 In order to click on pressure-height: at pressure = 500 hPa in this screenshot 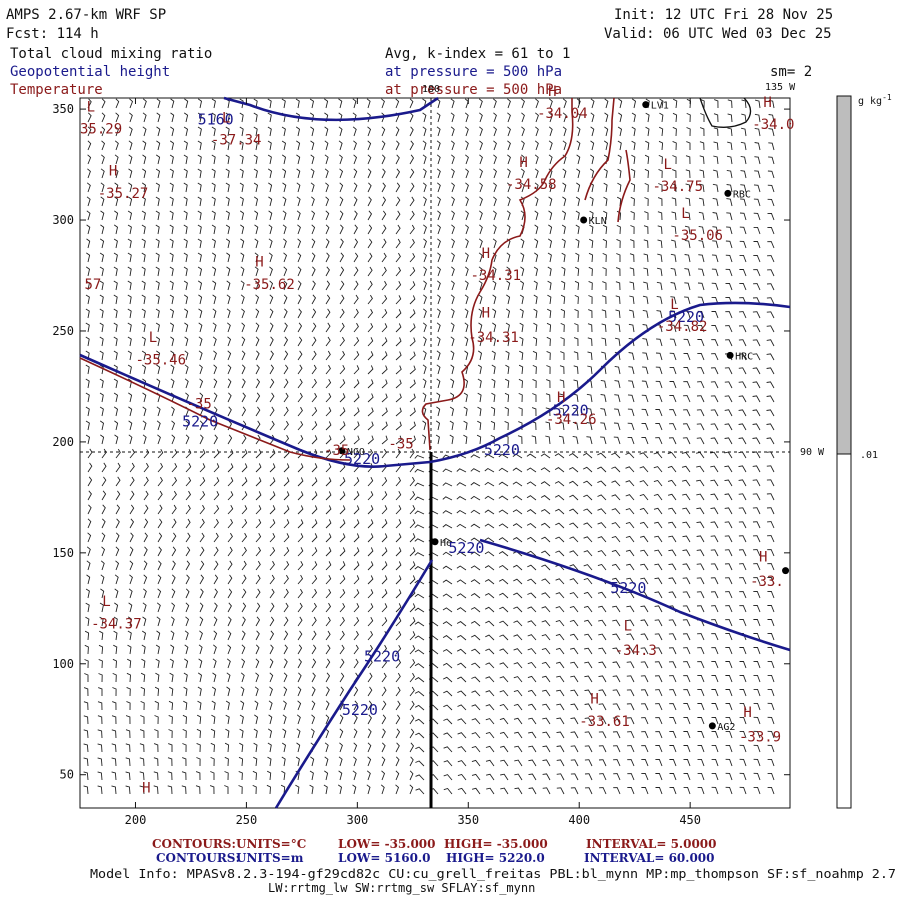, I will do `click(473, 72)`.